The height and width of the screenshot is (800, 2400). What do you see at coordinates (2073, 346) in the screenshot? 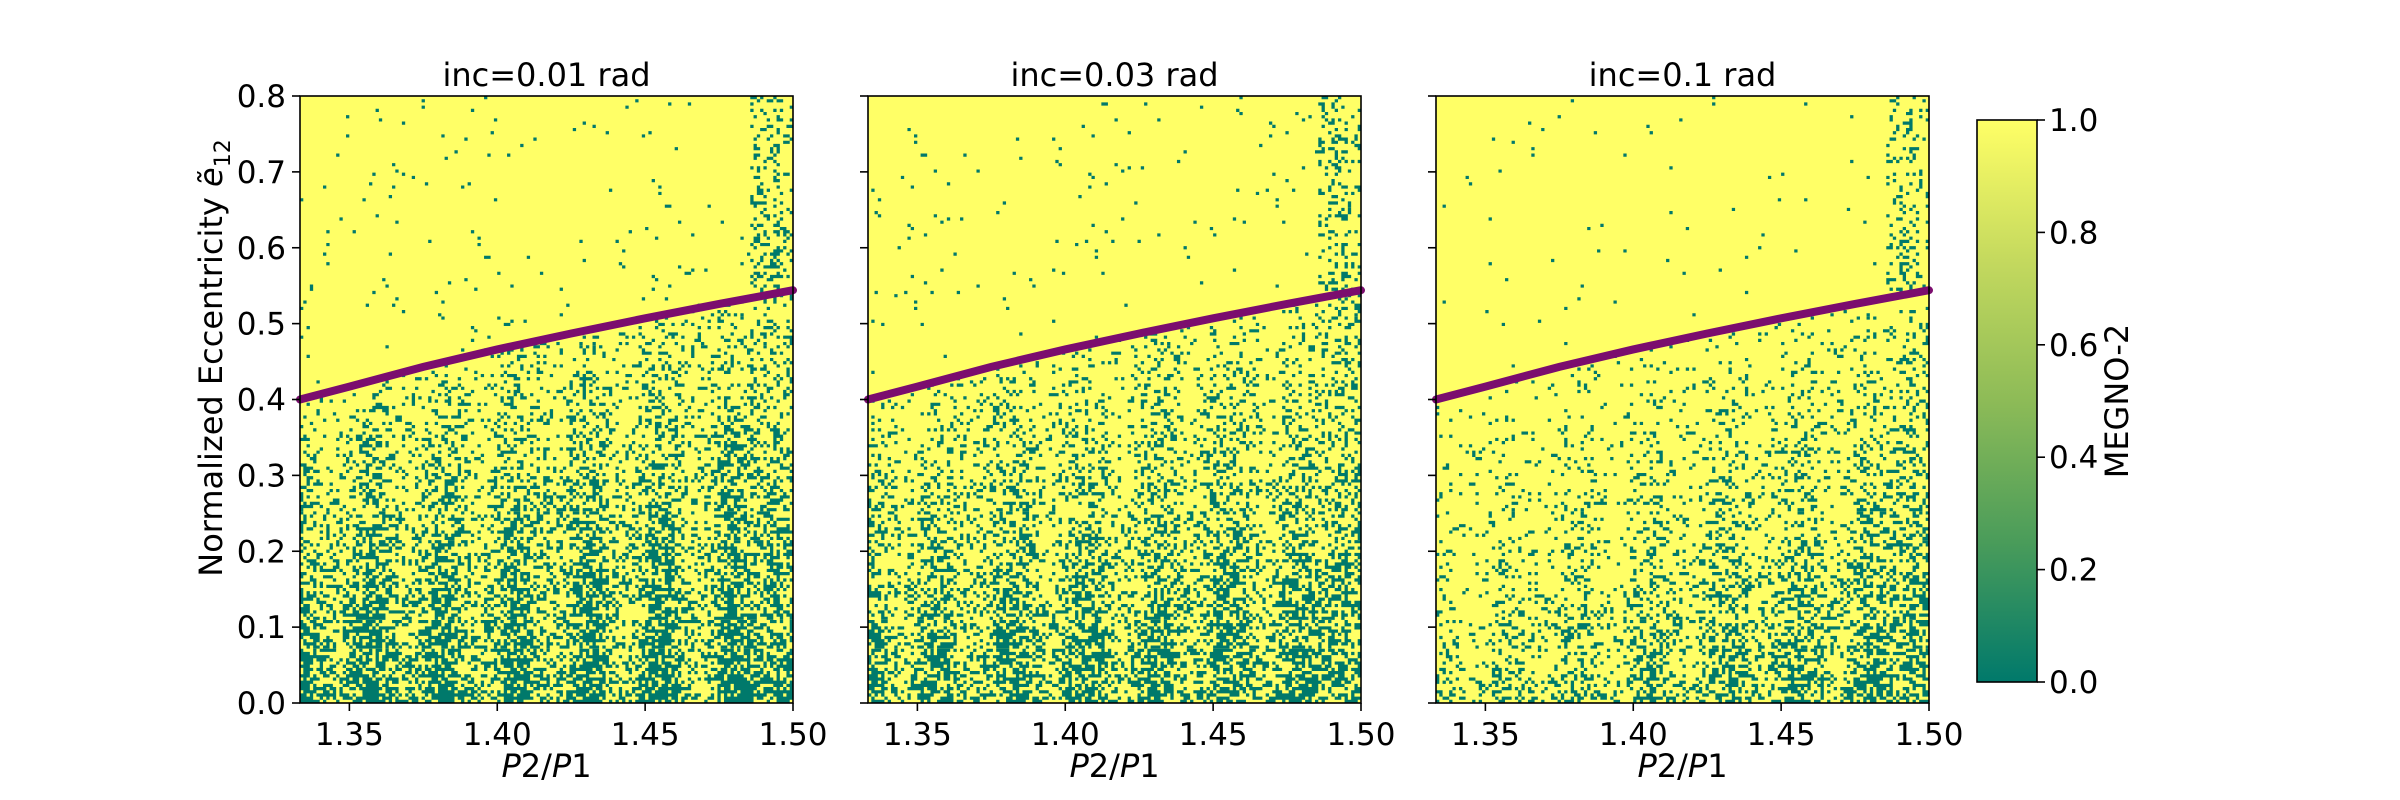
I see `colorbar-tick-label: 0.6` at bounding box center [2073, 346].